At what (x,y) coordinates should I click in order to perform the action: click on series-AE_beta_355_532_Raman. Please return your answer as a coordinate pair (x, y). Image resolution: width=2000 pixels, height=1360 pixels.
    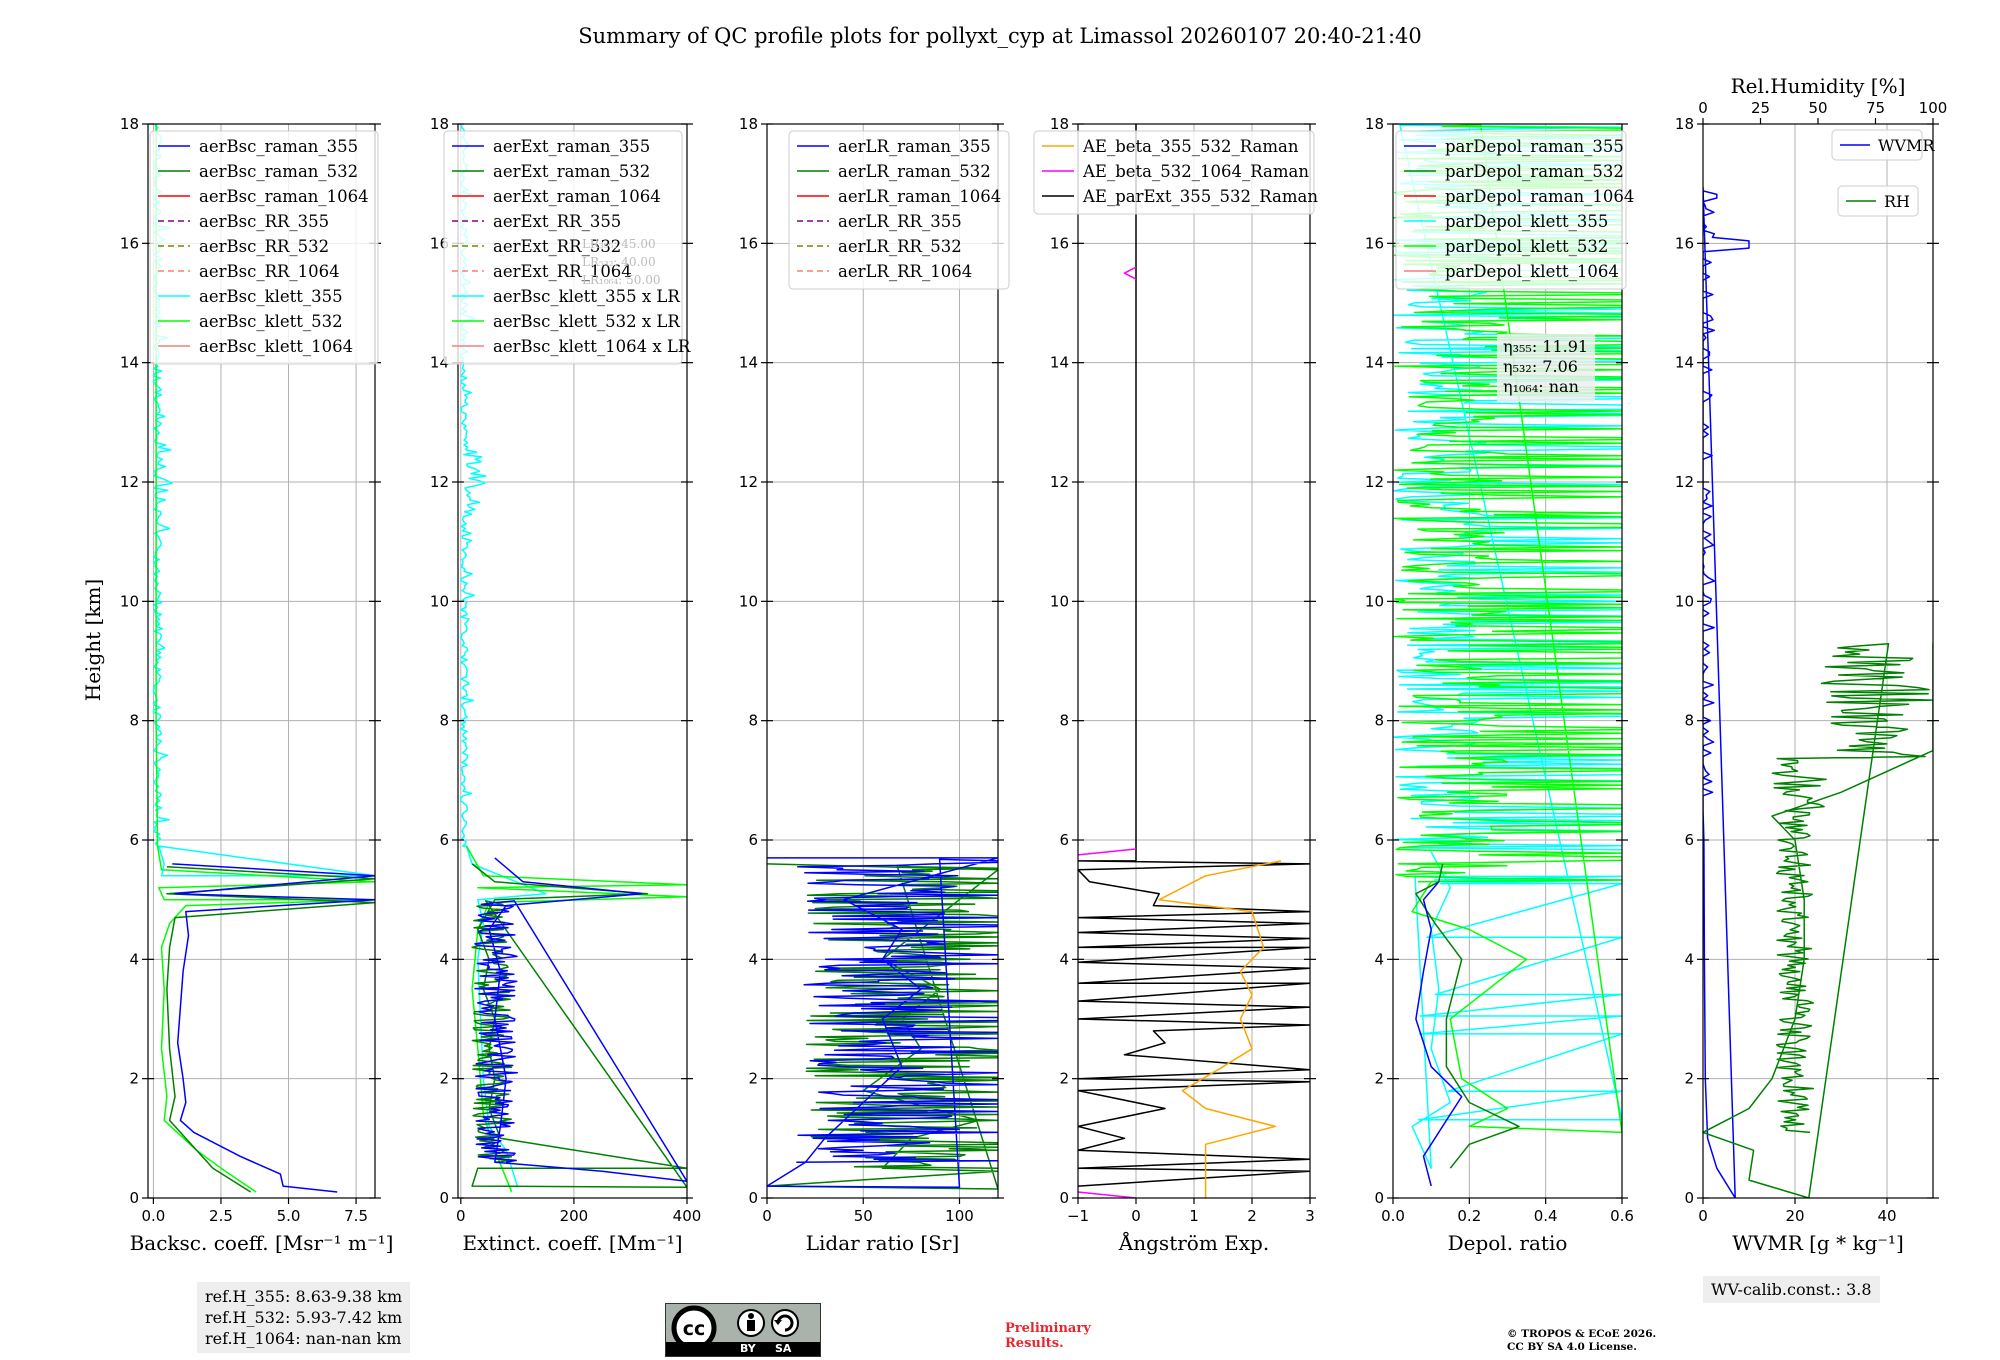
    Looking at the image, I should click on (1220, 1029).